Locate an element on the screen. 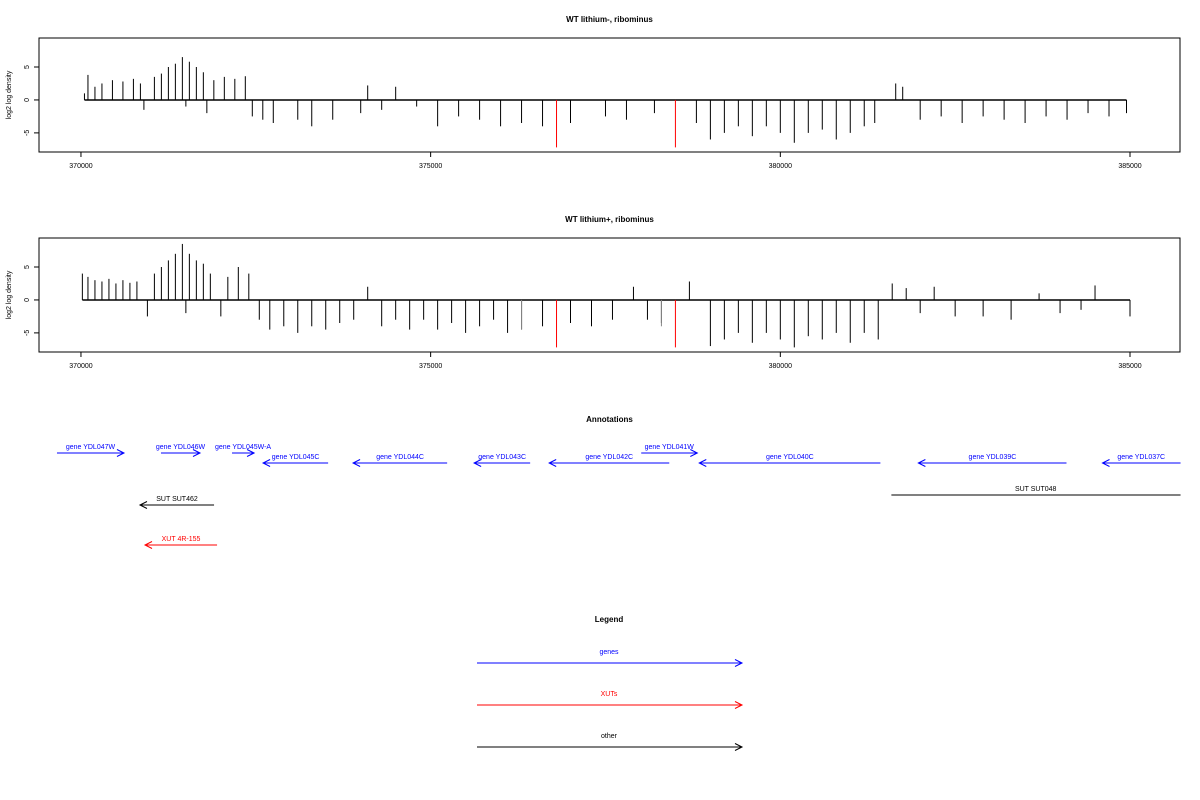 The image size is (1200, 800). feature-label: gene YDL042C is located at coordinates (609, 457).